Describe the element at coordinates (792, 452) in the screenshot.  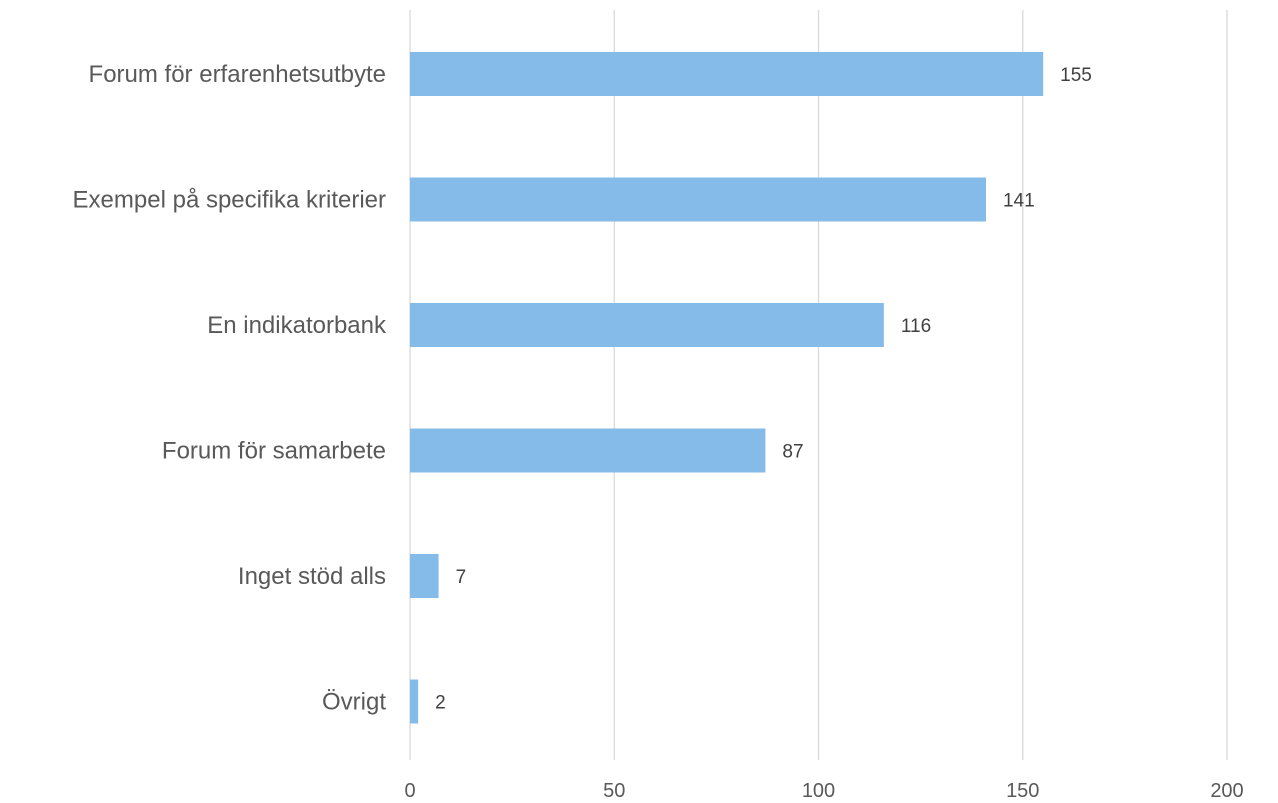
I see `data-label: 87` at that location.